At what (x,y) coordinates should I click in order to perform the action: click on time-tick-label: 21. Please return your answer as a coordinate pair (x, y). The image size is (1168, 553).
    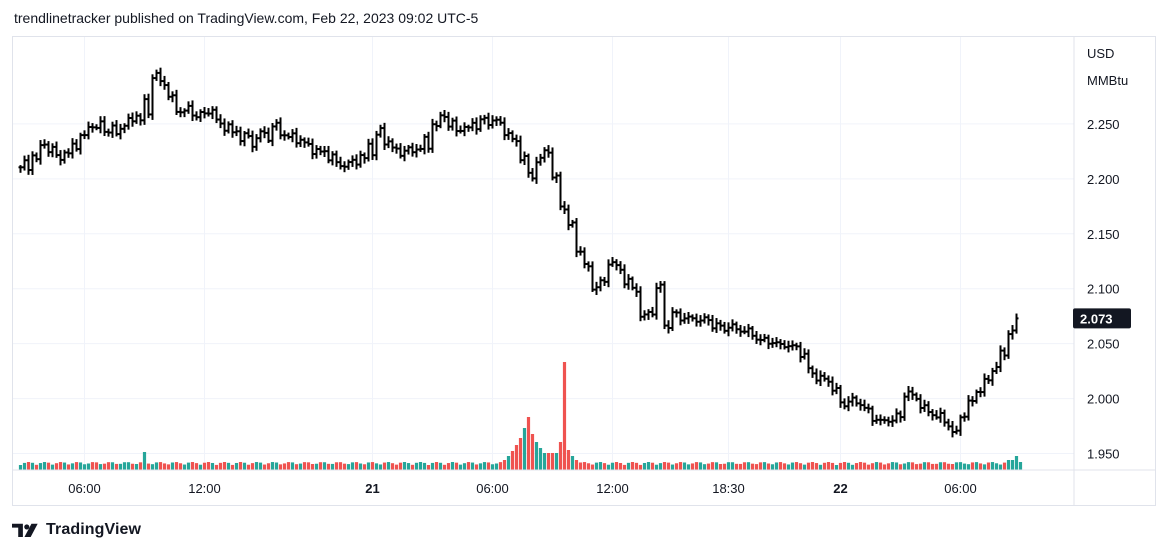
    Looking at the image, I should click on (372, 488).